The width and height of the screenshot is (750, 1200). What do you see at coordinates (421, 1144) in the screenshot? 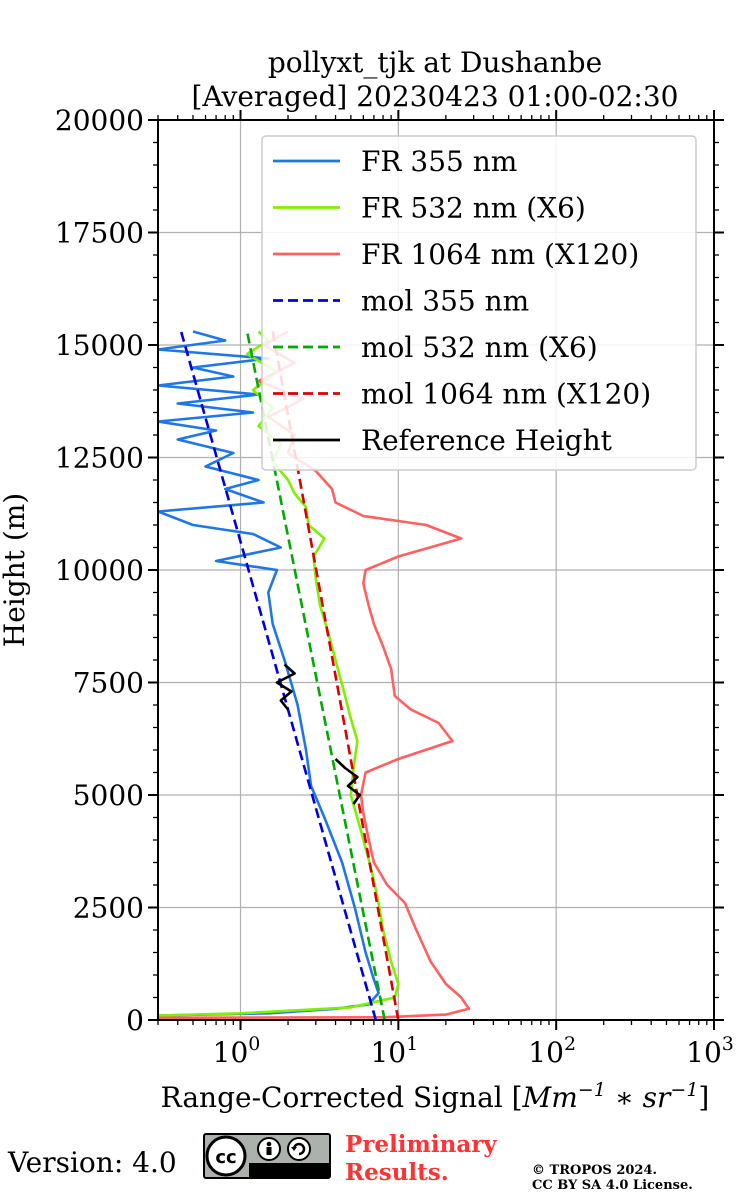
I see `preliminary-line-1: Preliminary` at bounding box center [421, 1144].